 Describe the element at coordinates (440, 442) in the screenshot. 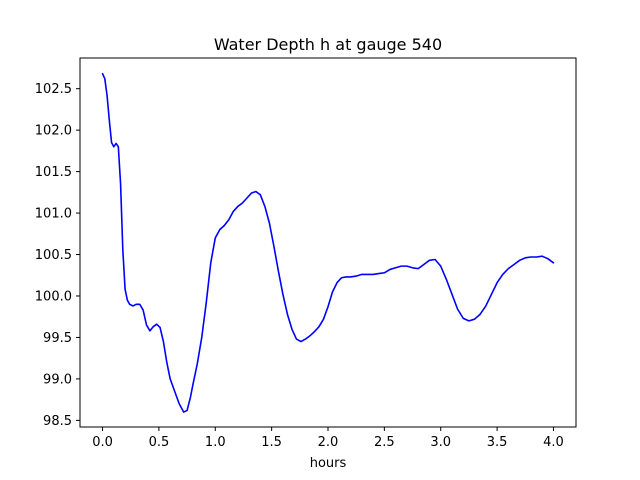

I see `x-tick-label: 3.0` at that location.